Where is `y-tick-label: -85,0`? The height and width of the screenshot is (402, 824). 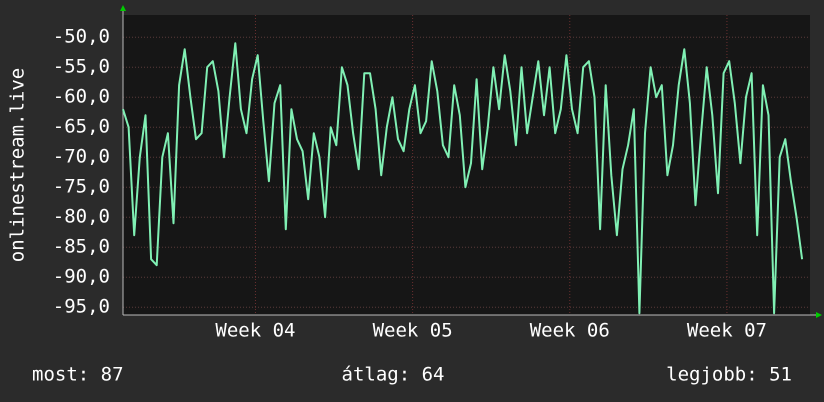 y-tick-label: -85,0 is located at coordinates (81, 247).